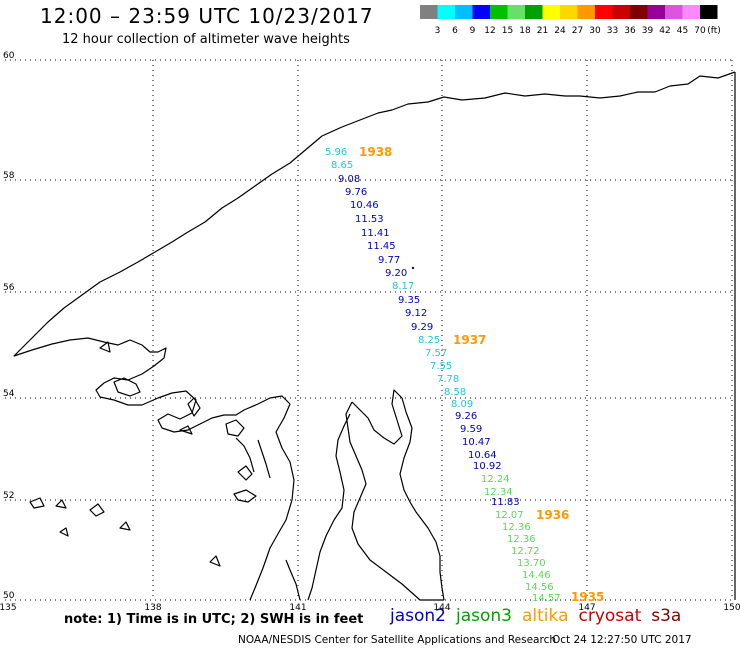 The height and width of the screenshot is (650, 740). Describe the element at coordinates (498, 492) in the screenshot. I see `wave-height-value: 12.34` at that location.